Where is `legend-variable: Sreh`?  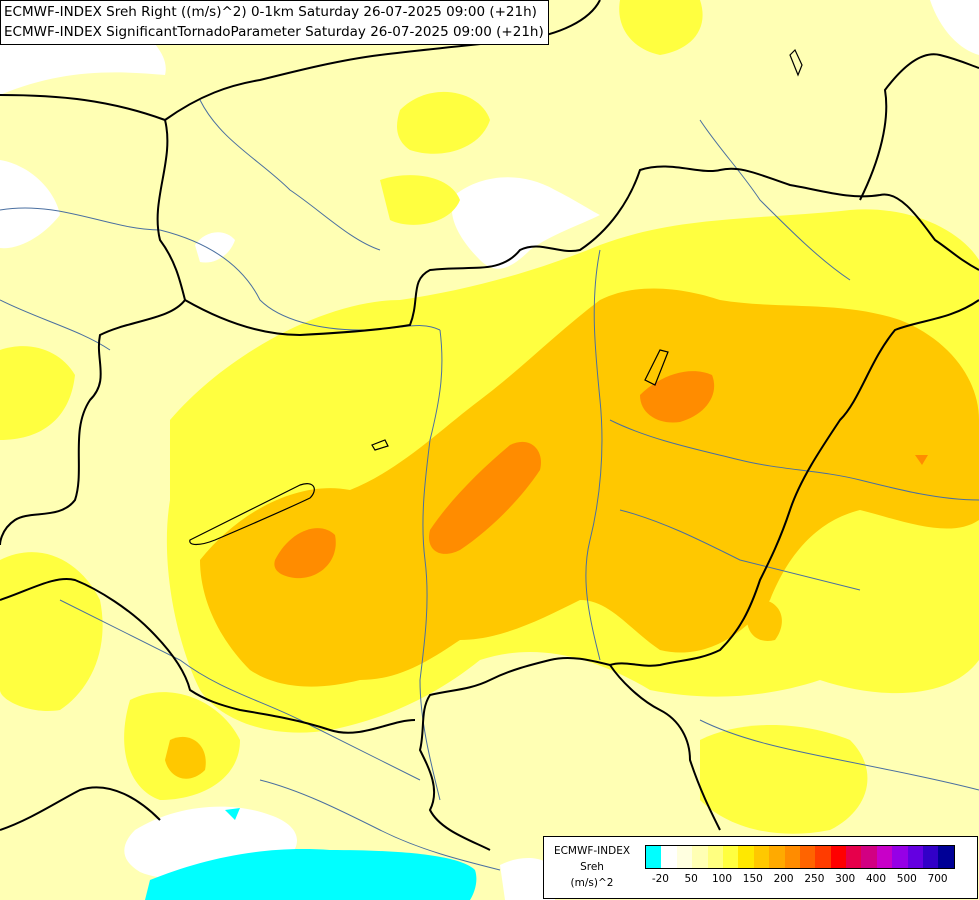 legend-variable: Sreh is located at coordinates (592, 867).